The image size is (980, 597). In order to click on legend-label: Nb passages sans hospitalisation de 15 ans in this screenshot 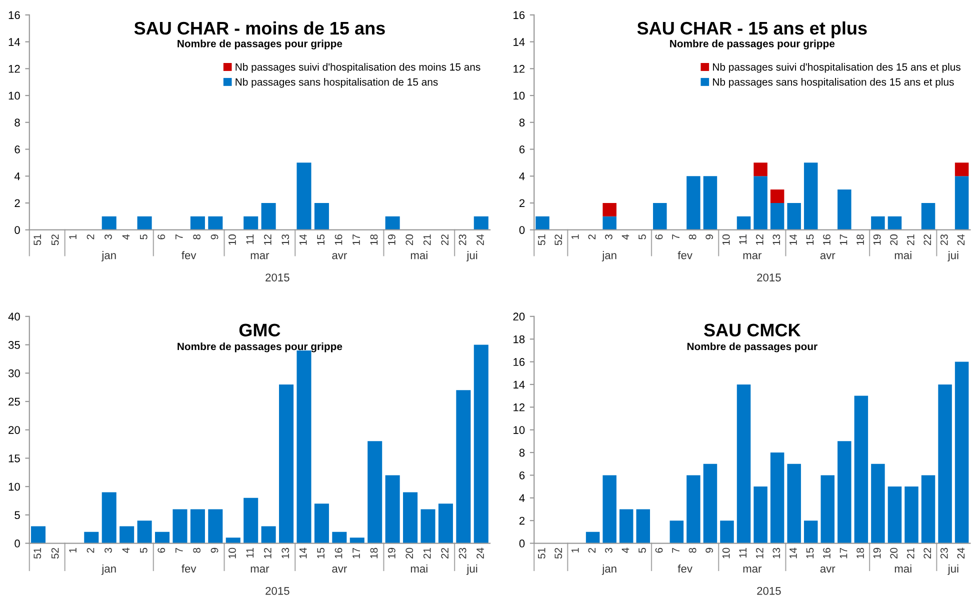, I will do `click(337, 83)`.